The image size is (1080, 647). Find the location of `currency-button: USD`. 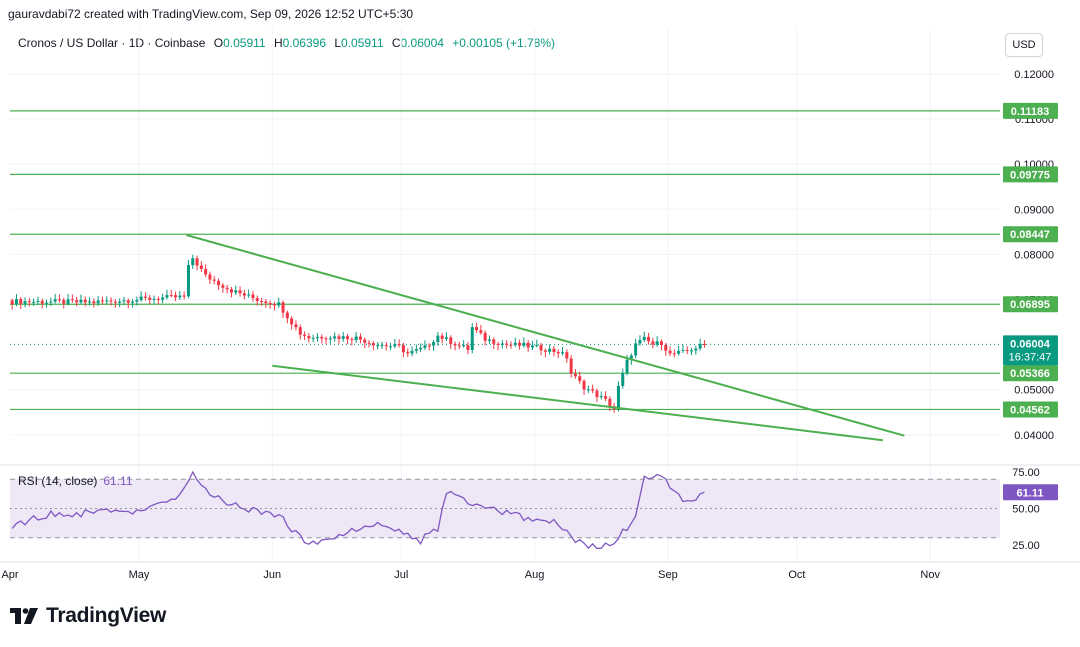

currency-button: USD is located at coordinates (1024, 45).